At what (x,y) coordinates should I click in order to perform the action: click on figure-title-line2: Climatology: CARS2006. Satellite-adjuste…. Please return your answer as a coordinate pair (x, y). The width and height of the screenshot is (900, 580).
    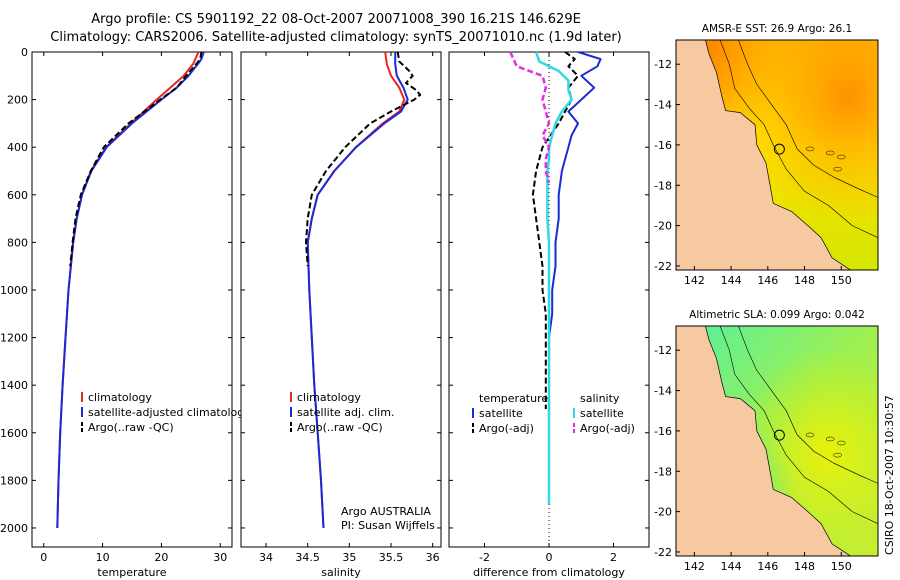
    Looking at the image, I should click on (336, 37).